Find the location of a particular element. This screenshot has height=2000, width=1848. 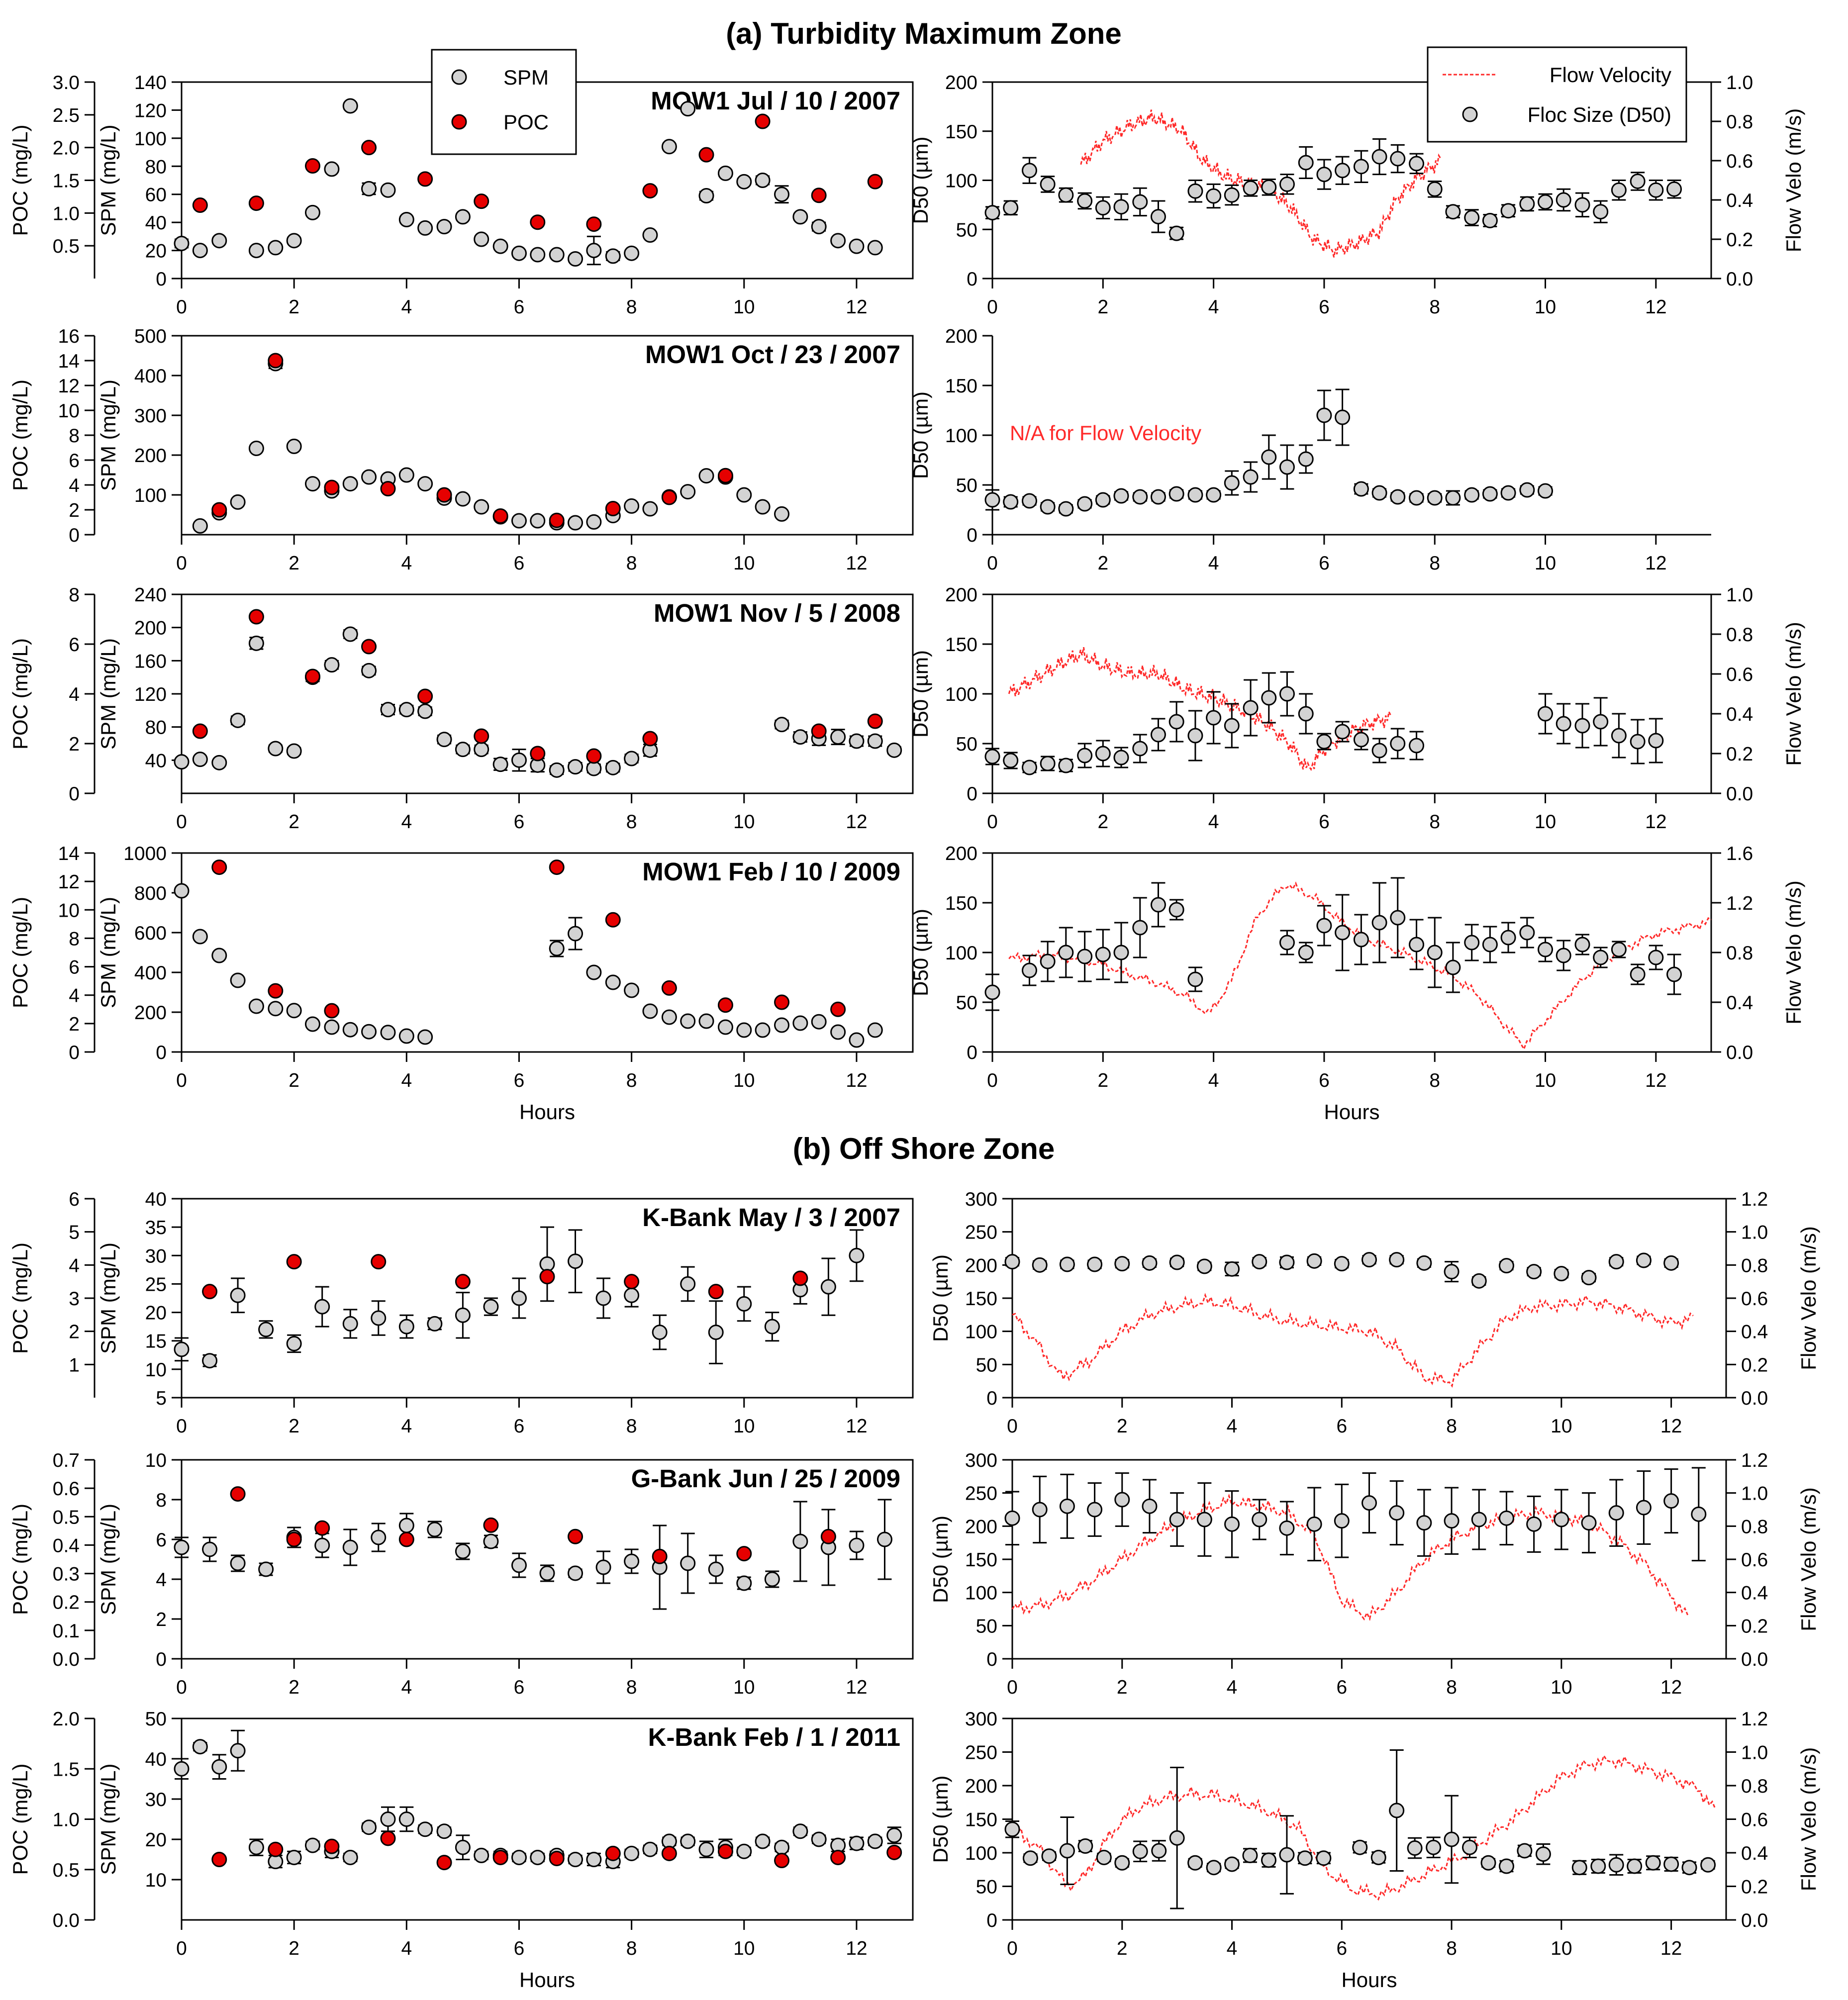

legend-box is located at coordinates (1557, 94).